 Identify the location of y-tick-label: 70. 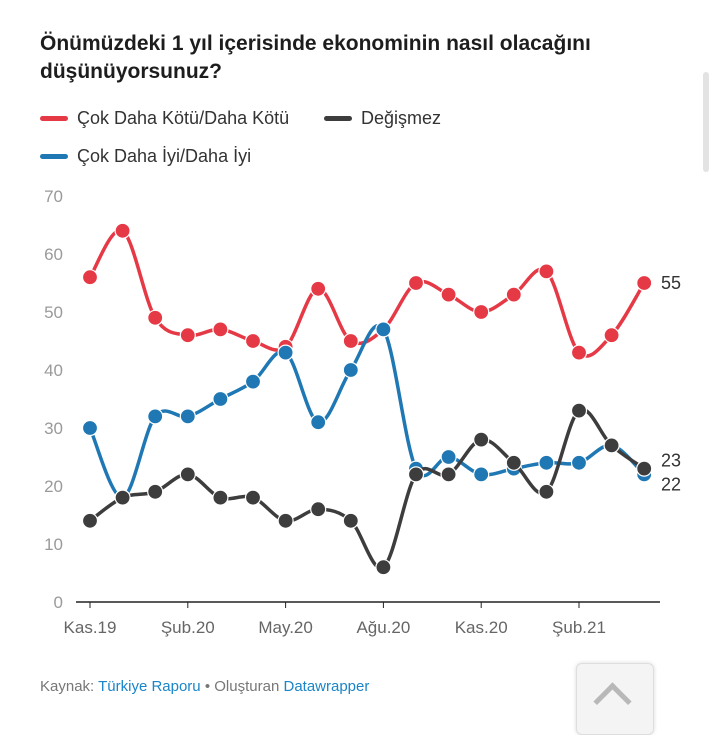
(53, 196).